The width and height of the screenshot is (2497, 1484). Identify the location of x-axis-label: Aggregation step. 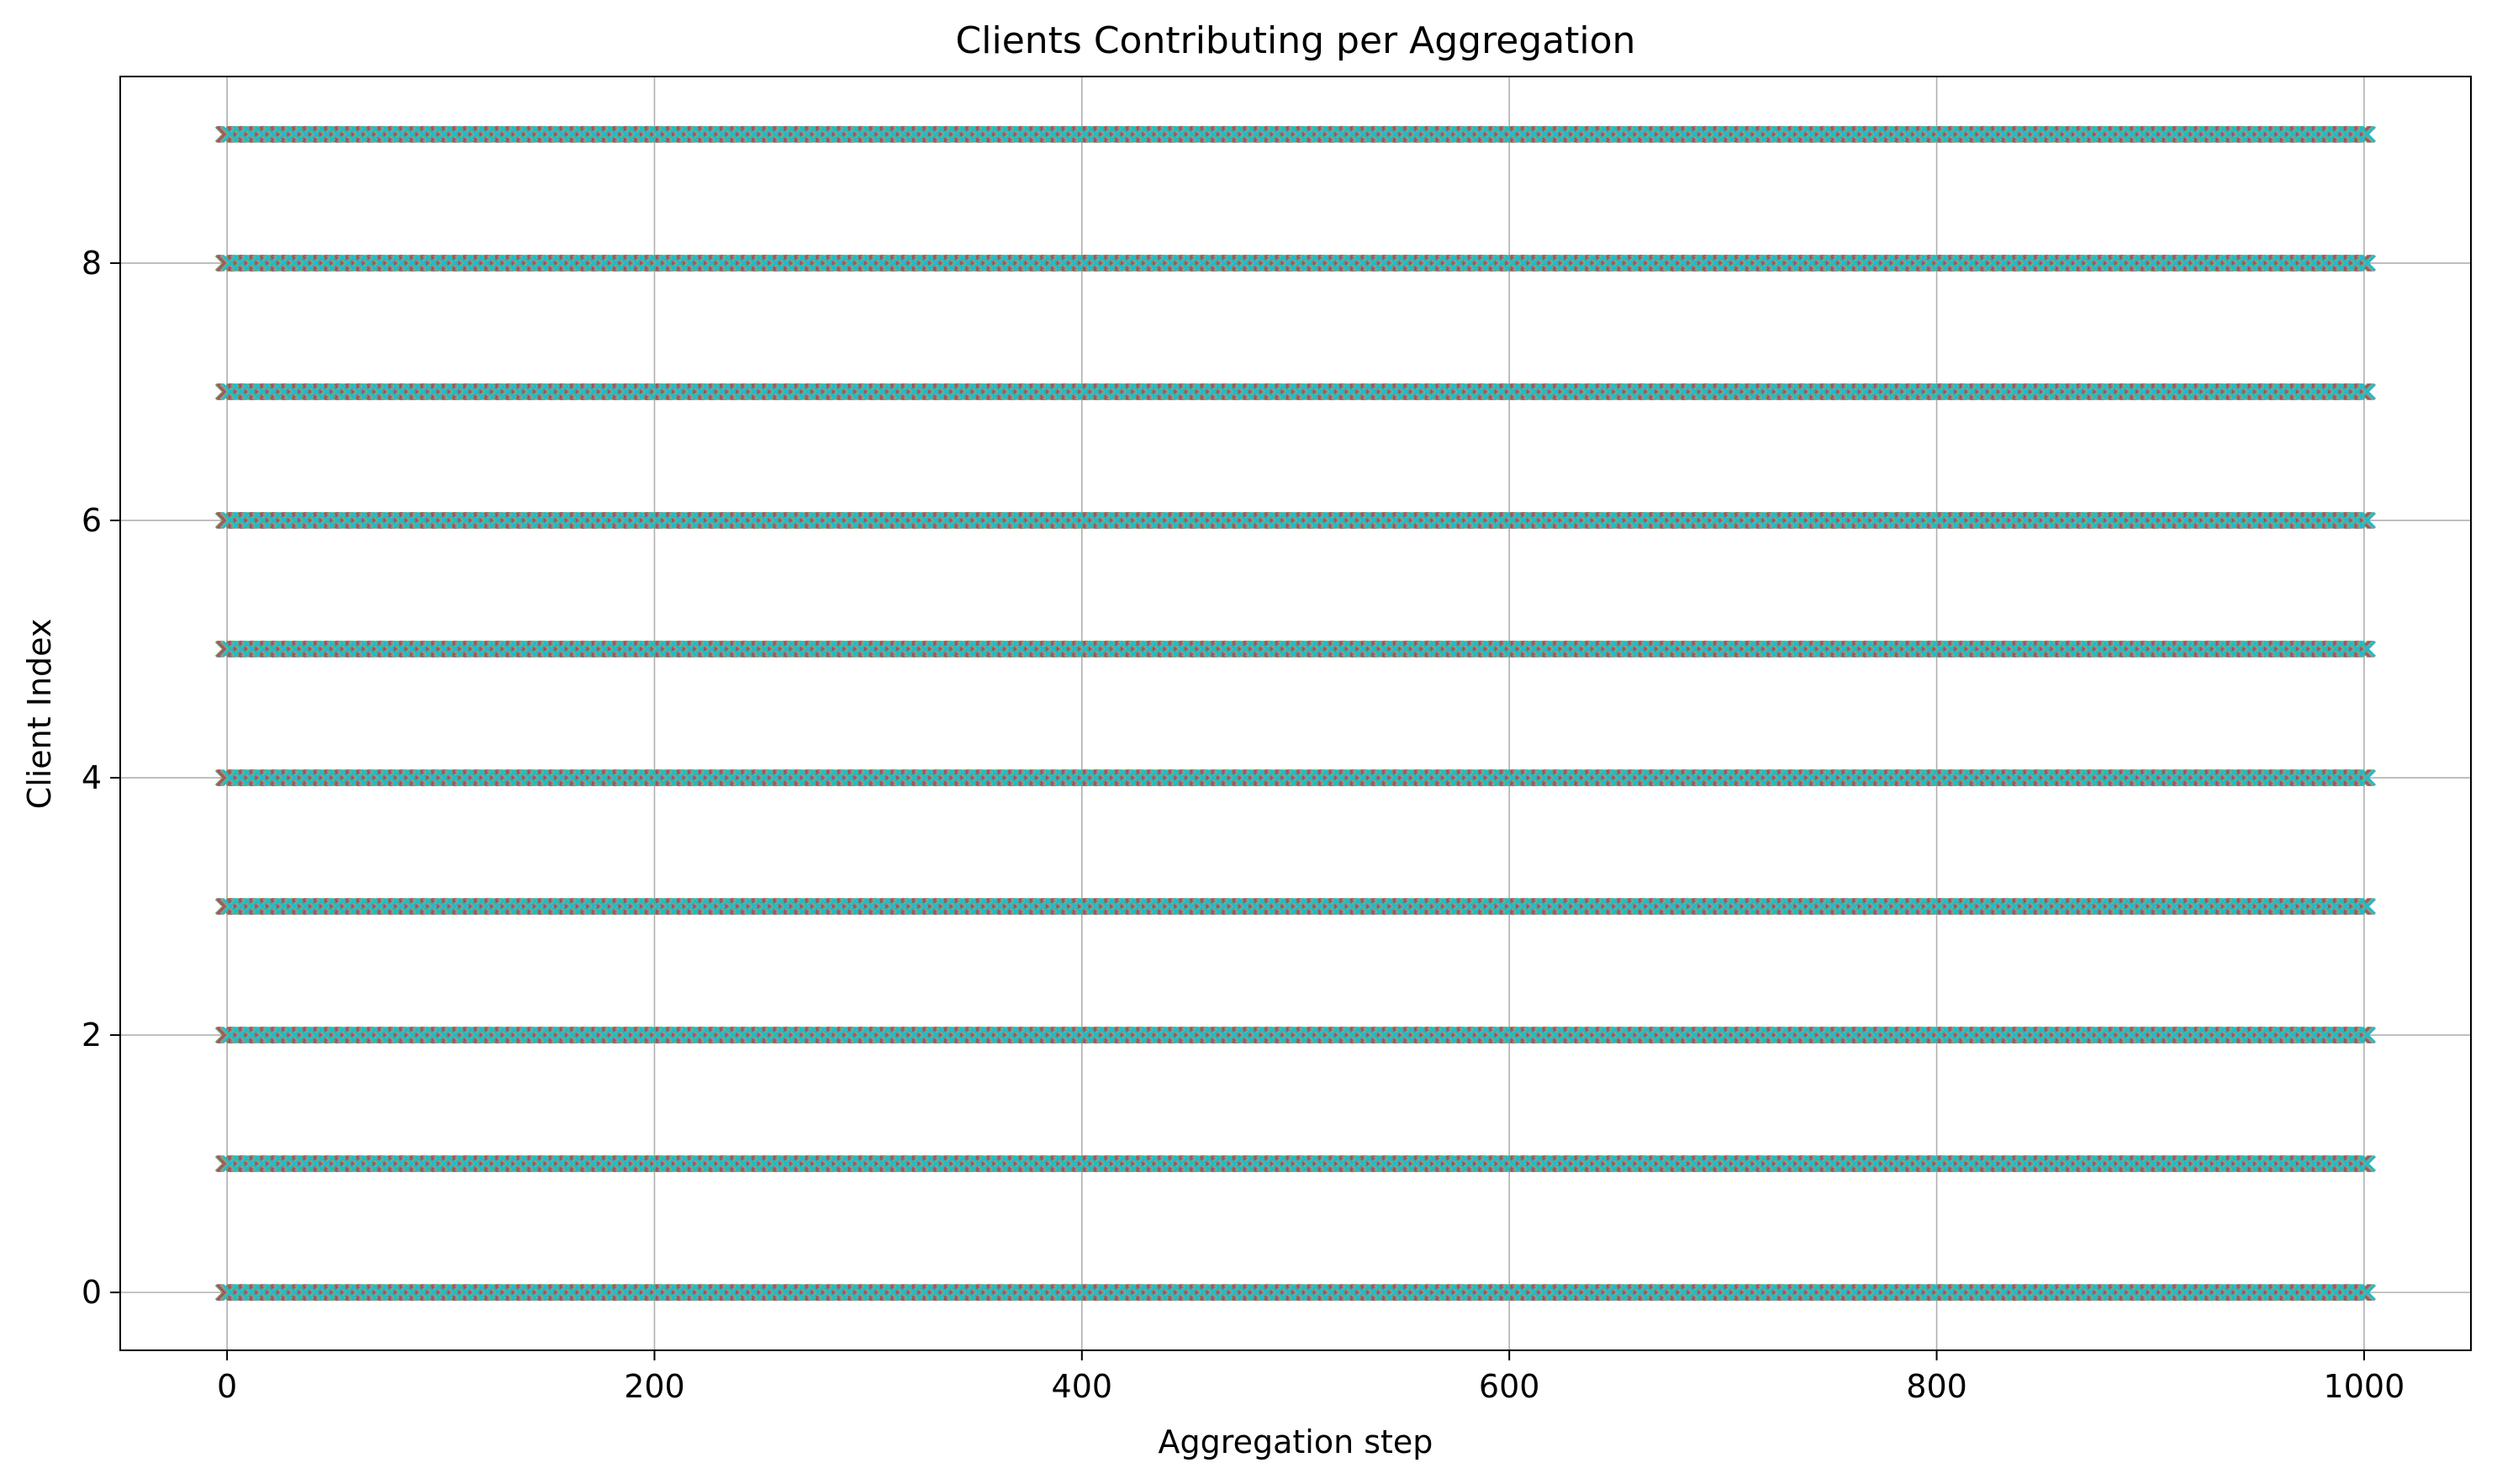
(1296, 1441).